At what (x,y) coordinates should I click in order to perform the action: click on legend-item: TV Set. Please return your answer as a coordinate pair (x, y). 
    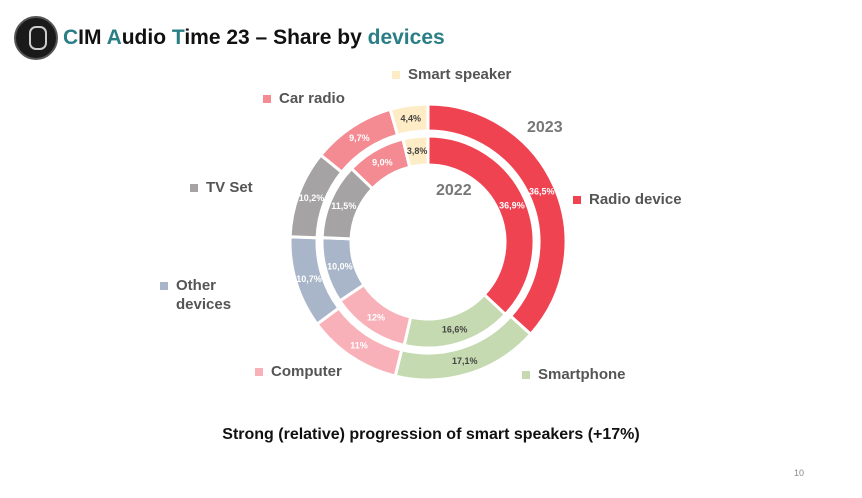
    Looking at the image, I should click on (221, 187).